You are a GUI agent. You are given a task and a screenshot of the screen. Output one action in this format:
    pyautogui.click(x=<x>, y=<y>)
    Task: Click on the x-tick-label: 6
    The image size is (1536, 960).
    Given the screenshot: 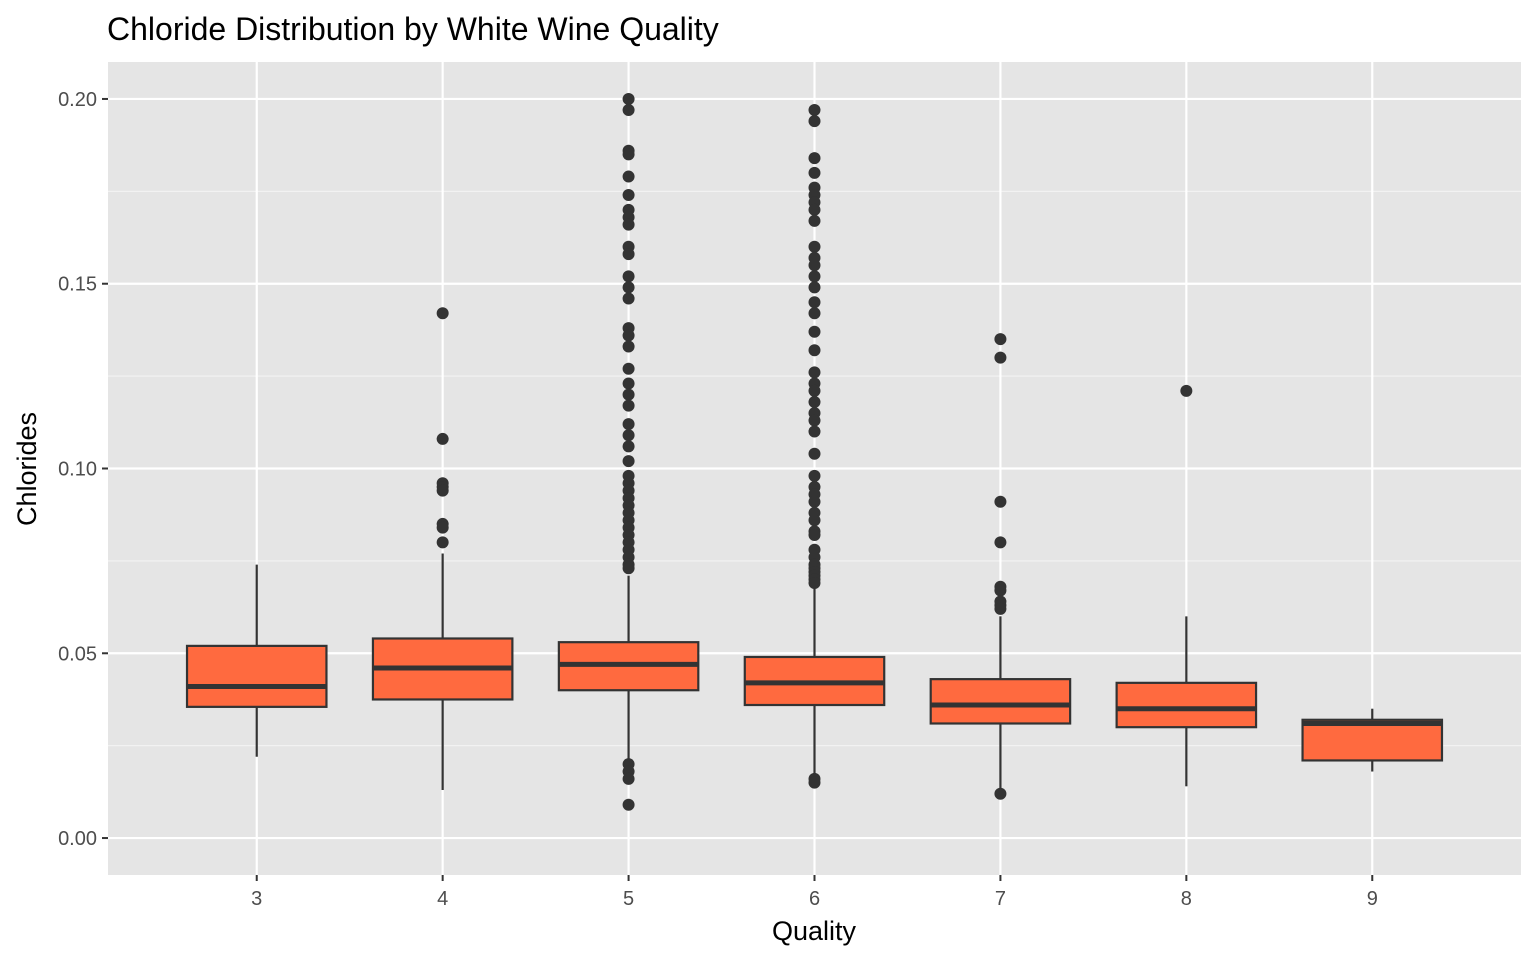 What is the action you would take?
    pyautogui.click(x=814, y=899)
    